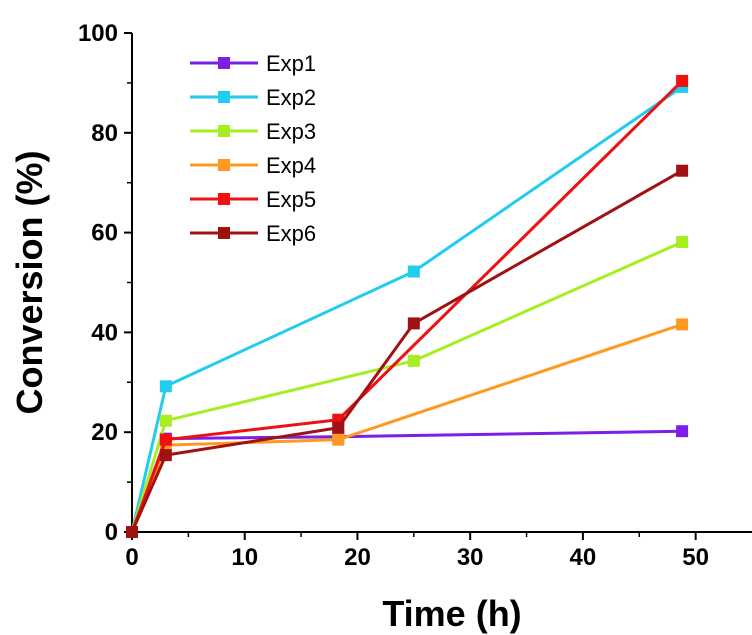 Image resolution: width=752 pixels, height=635 pixels. Describe the element at coordinates (131, 557) in the screenshot. I see `x-tick-label: 0` at that location.